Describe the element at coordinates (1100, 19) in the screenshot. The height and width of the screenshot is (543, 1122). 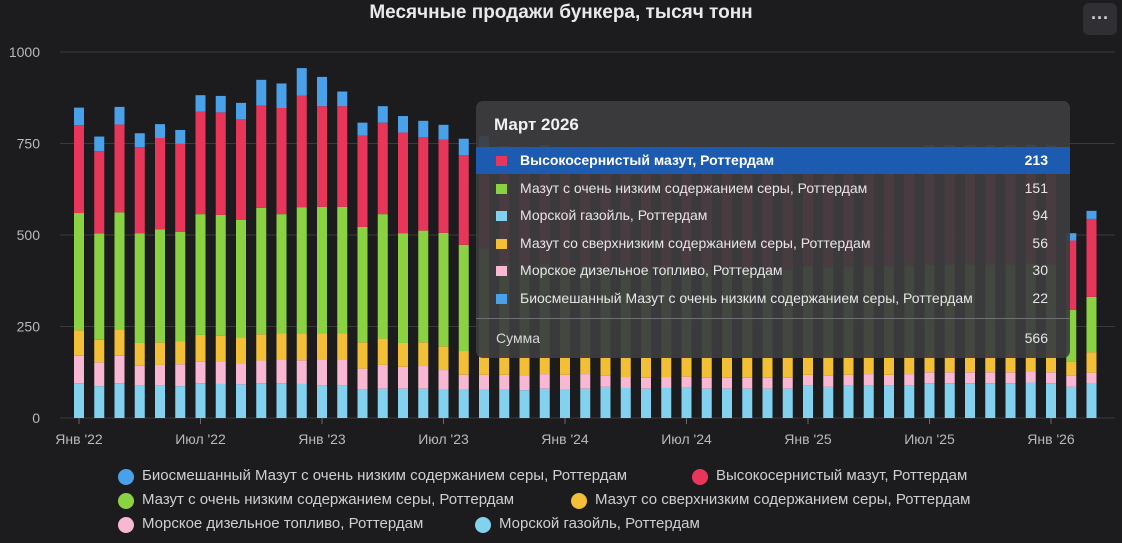
I see `chart-menu-button: ···` at that location.